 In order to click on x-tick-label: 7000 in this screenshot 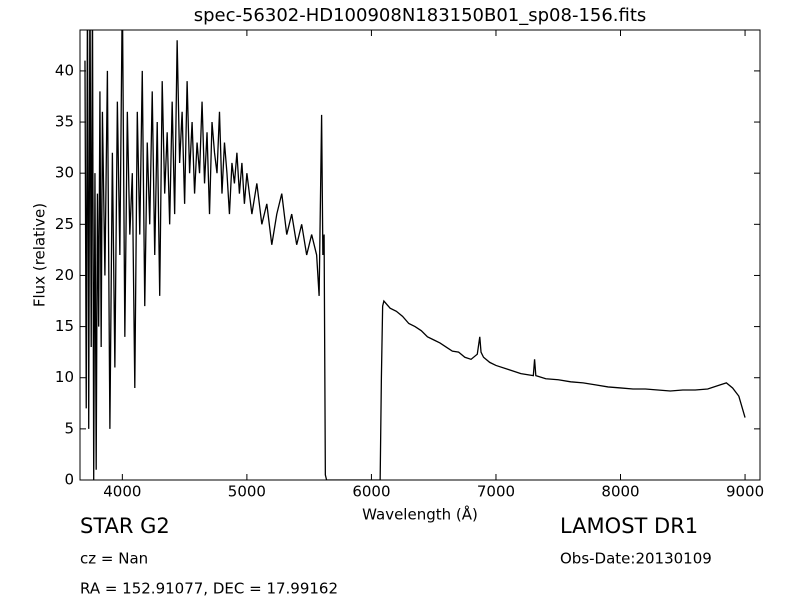, I will do `click(496, 492)`.